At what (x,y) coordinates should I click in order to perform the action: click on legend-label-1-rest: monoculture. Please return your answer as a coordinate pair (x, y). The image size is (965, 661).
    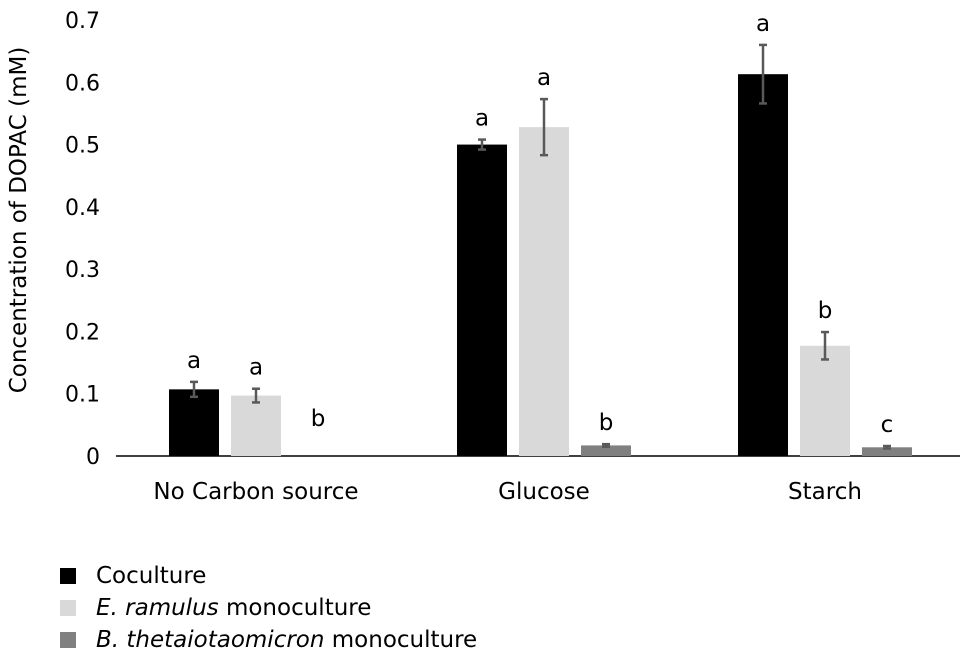
    Looking at the image, I should click on (295, 608).